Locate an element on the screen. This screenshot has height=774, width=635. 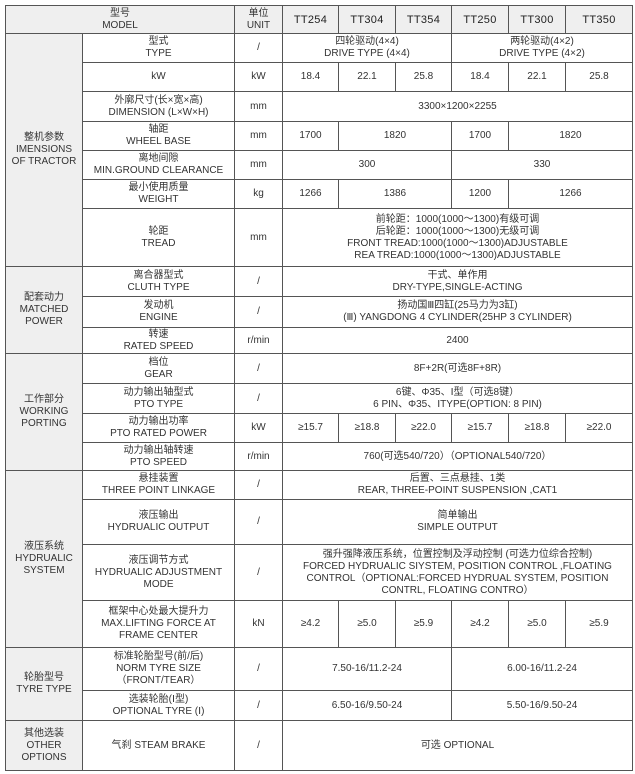
text-line: 外廓尺寸(长×宽×高) is located at coordinates (158, 100).